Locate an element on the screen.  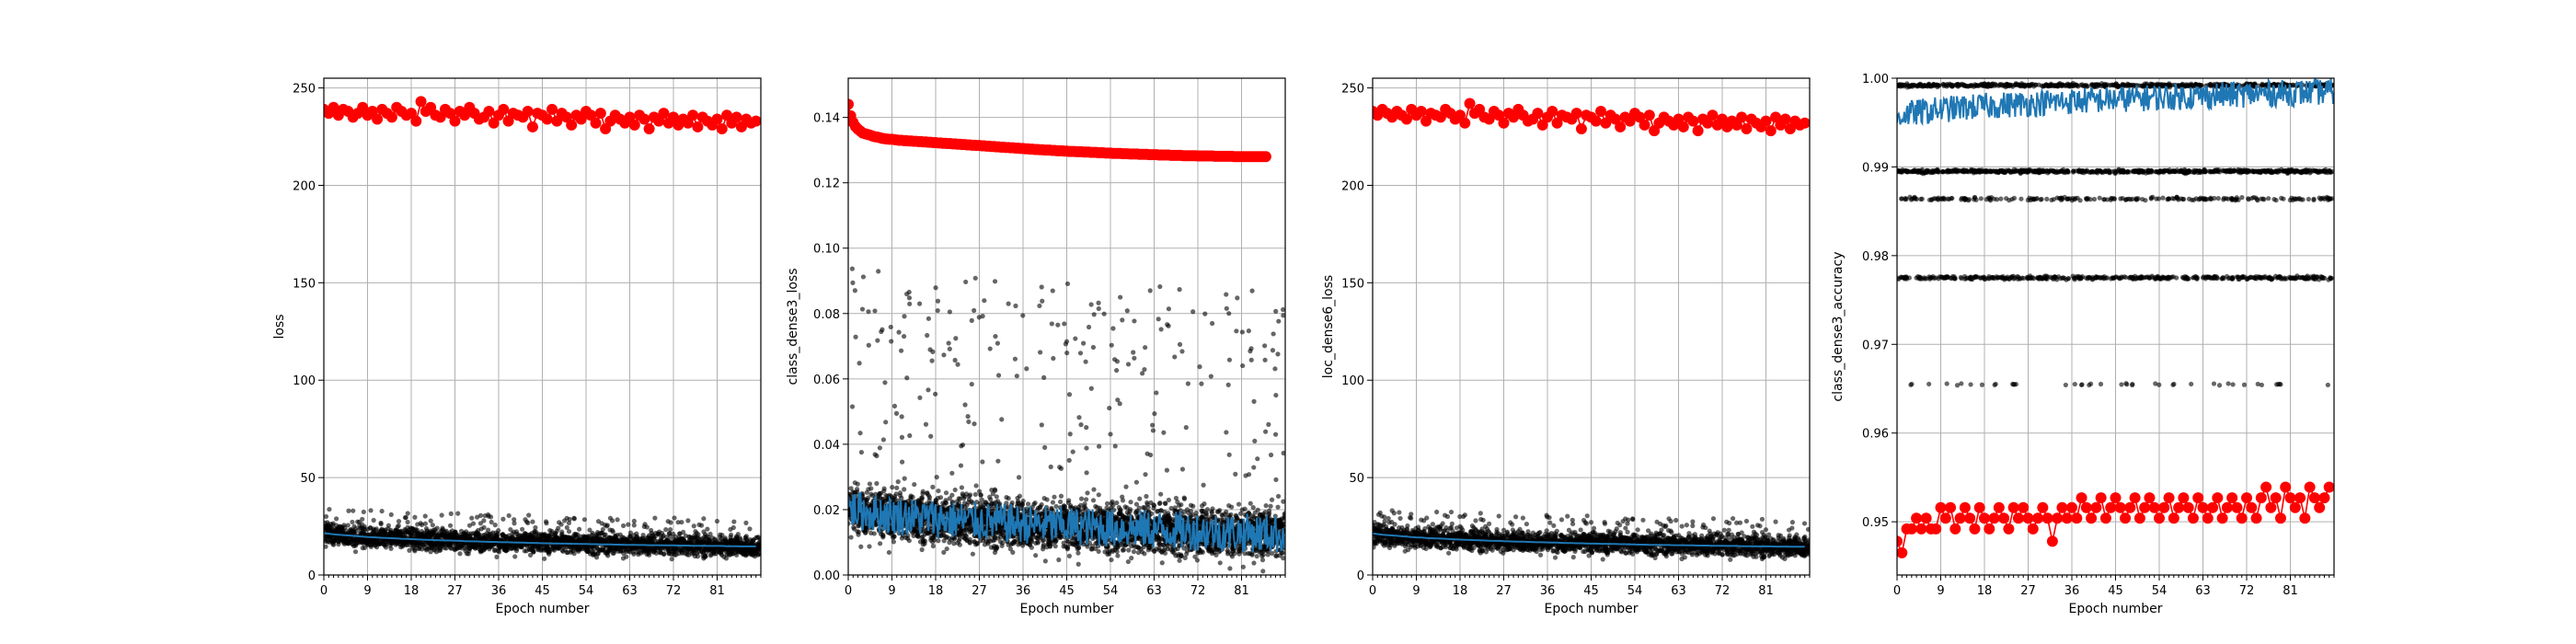
batch-point-1933 is located at coordinates (1053, 502).